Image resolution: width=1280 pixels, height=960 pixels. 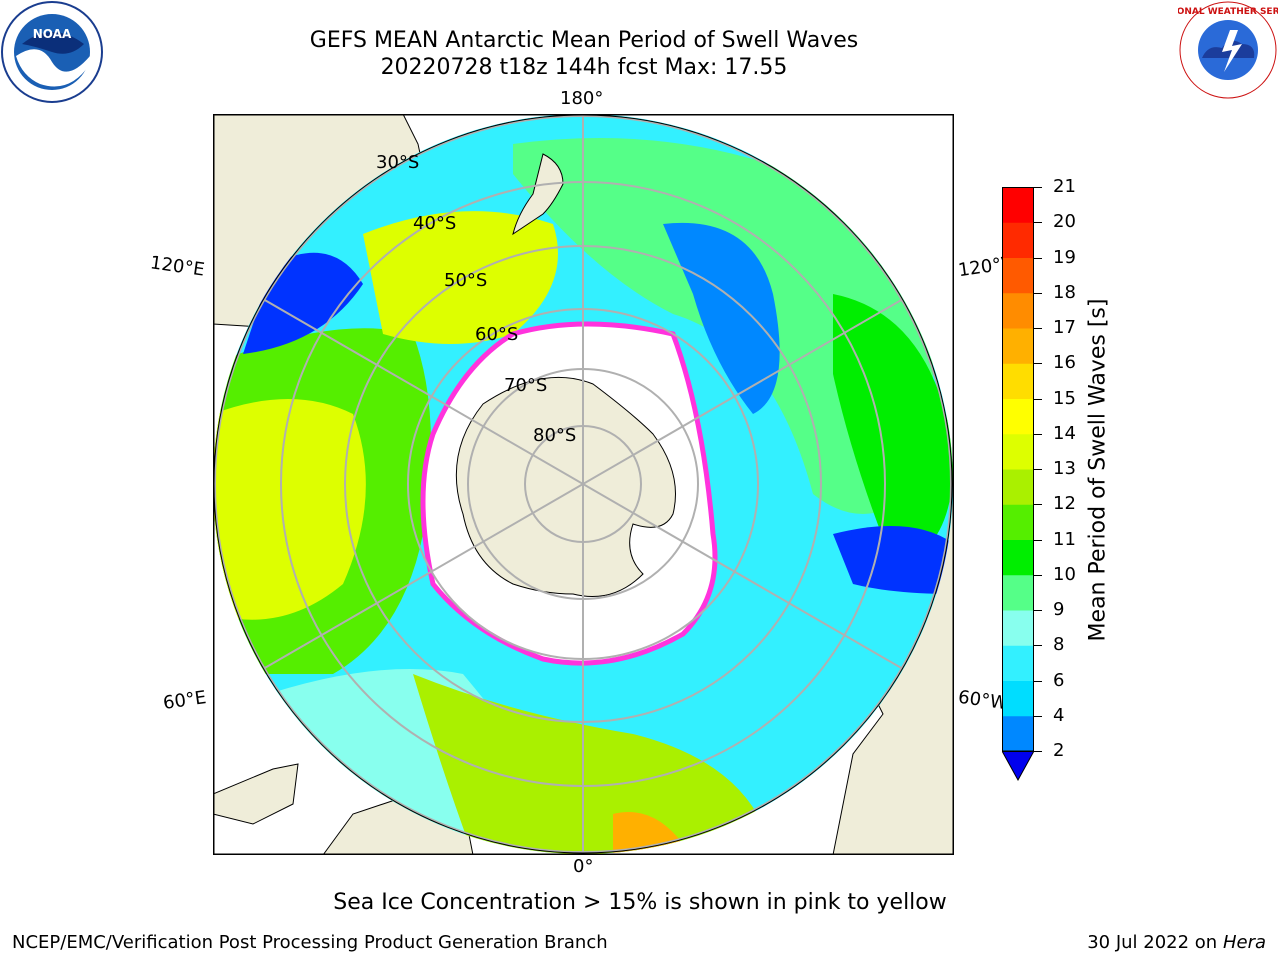 I want to click on colorbar-tick-label: 6, so click(x=1059, y=680).